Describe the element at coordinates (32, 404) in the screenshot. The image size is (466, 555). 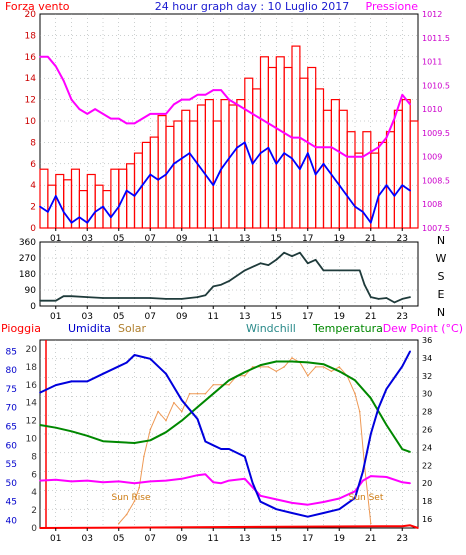
I see `rain-tick-label: 14` at that location.